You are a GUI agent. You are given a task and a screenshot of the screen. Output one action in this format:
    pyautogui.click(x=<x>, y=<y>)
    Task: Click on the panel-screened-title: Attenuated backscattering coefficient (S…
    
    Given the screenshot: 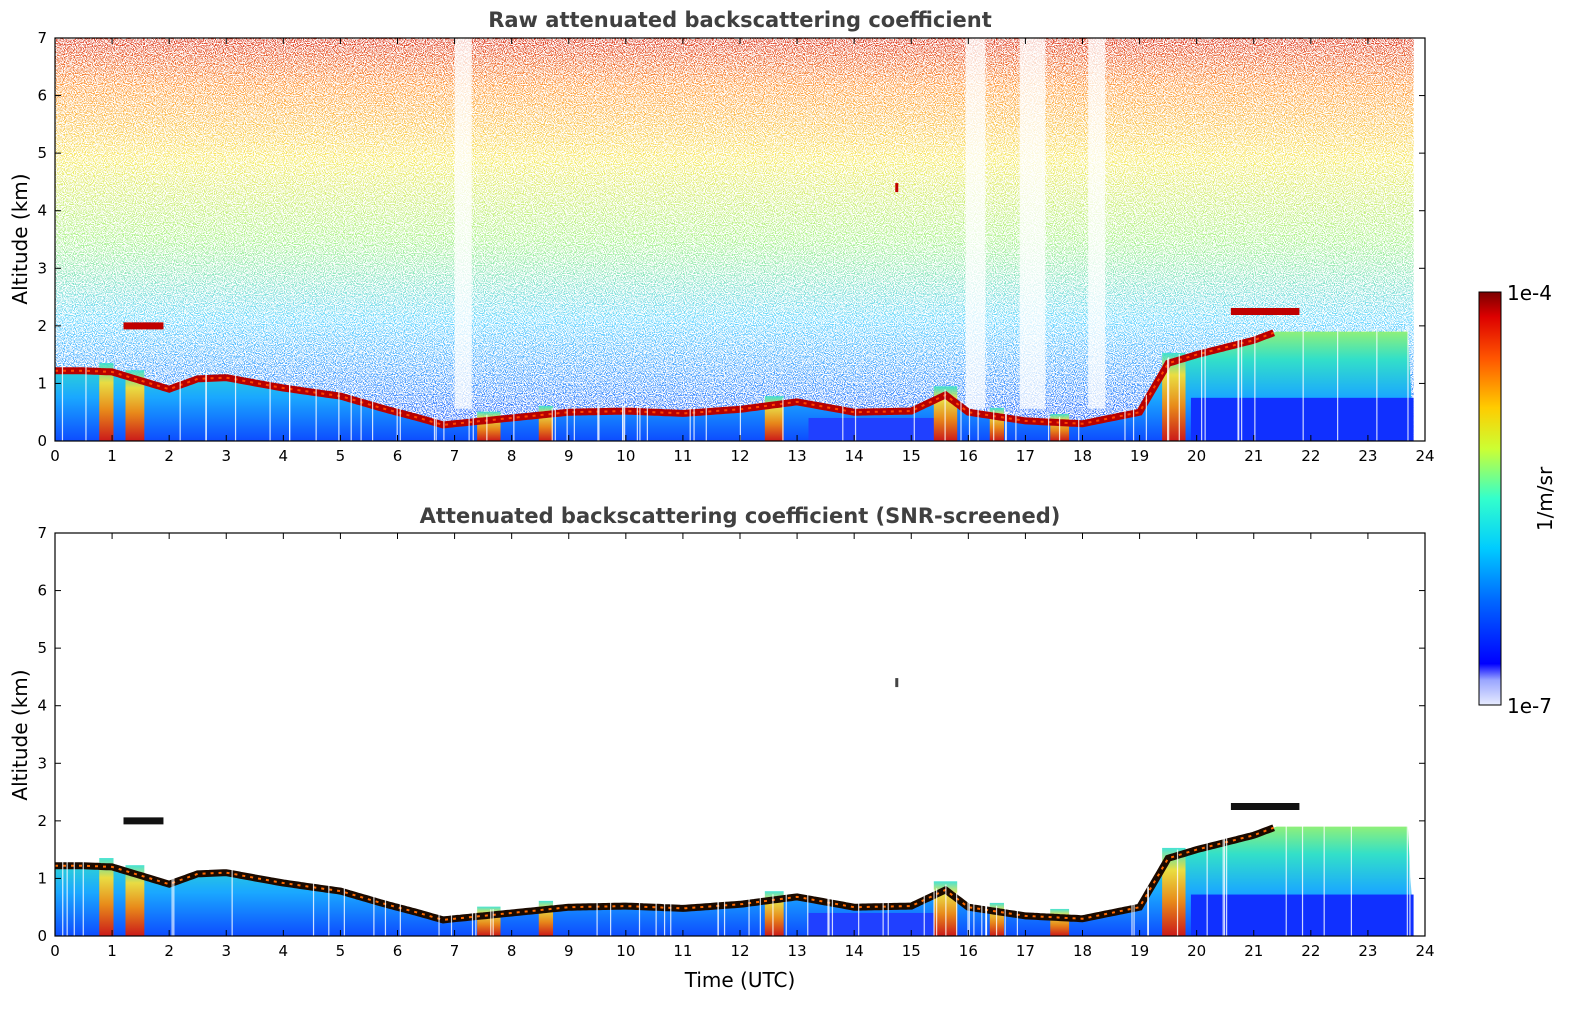 What is the action you would take?
    pyautogui.click(x=740, y=516)
    